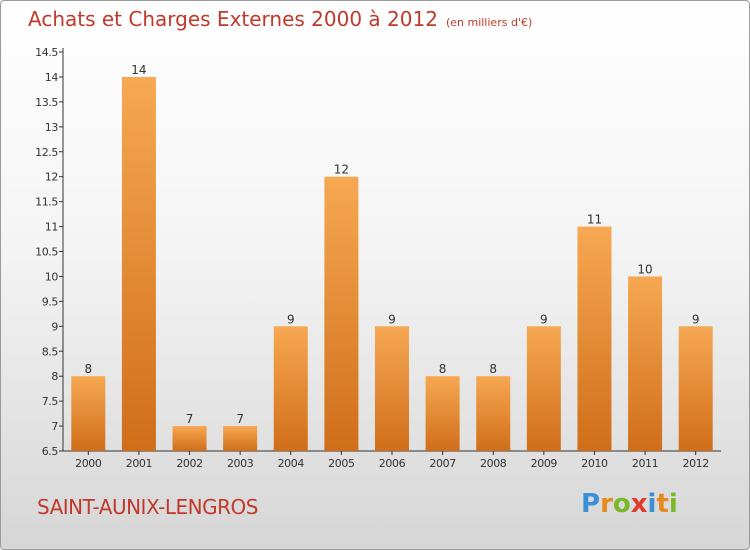 The width and height of the screenshot is (750, 550). I want to click on bar-2003, so click(240, 438).